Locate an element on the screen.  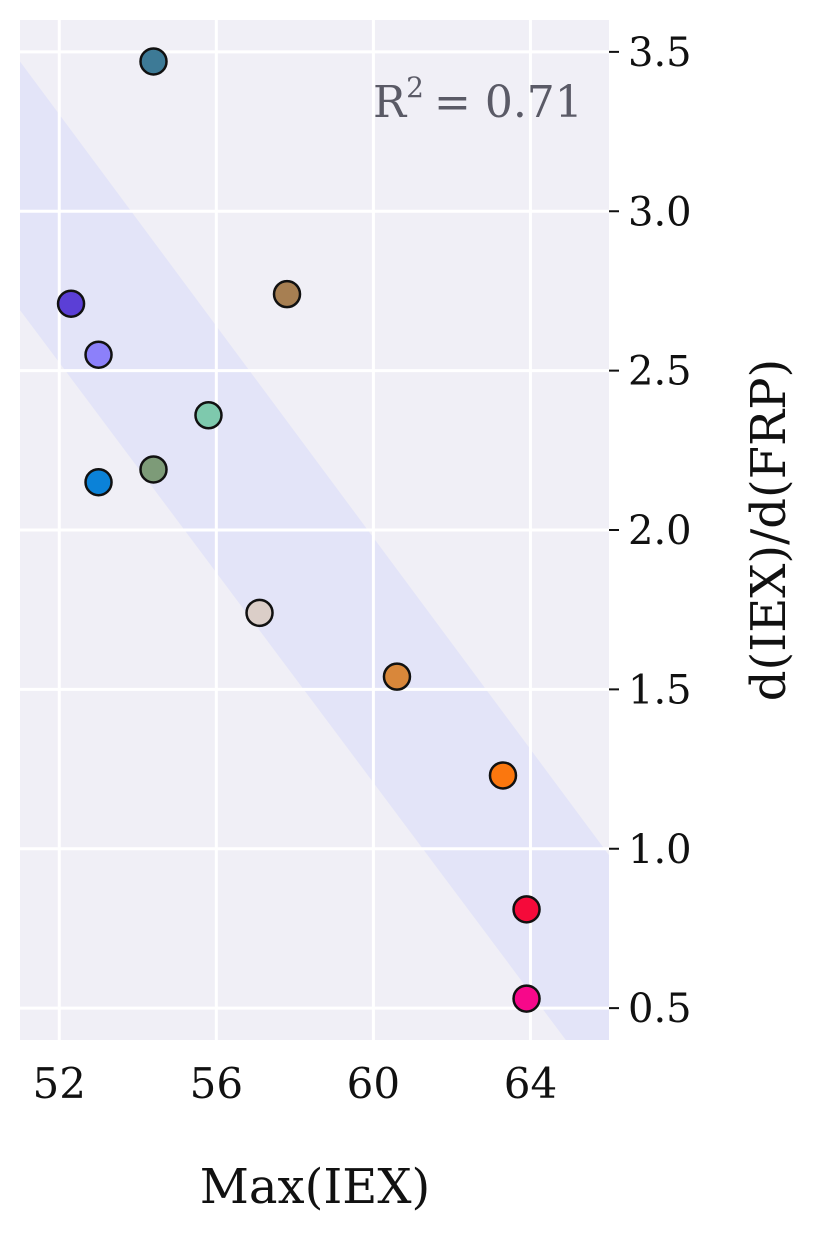
y-tick-label: 3.5 is located at coordinates (660, 53).